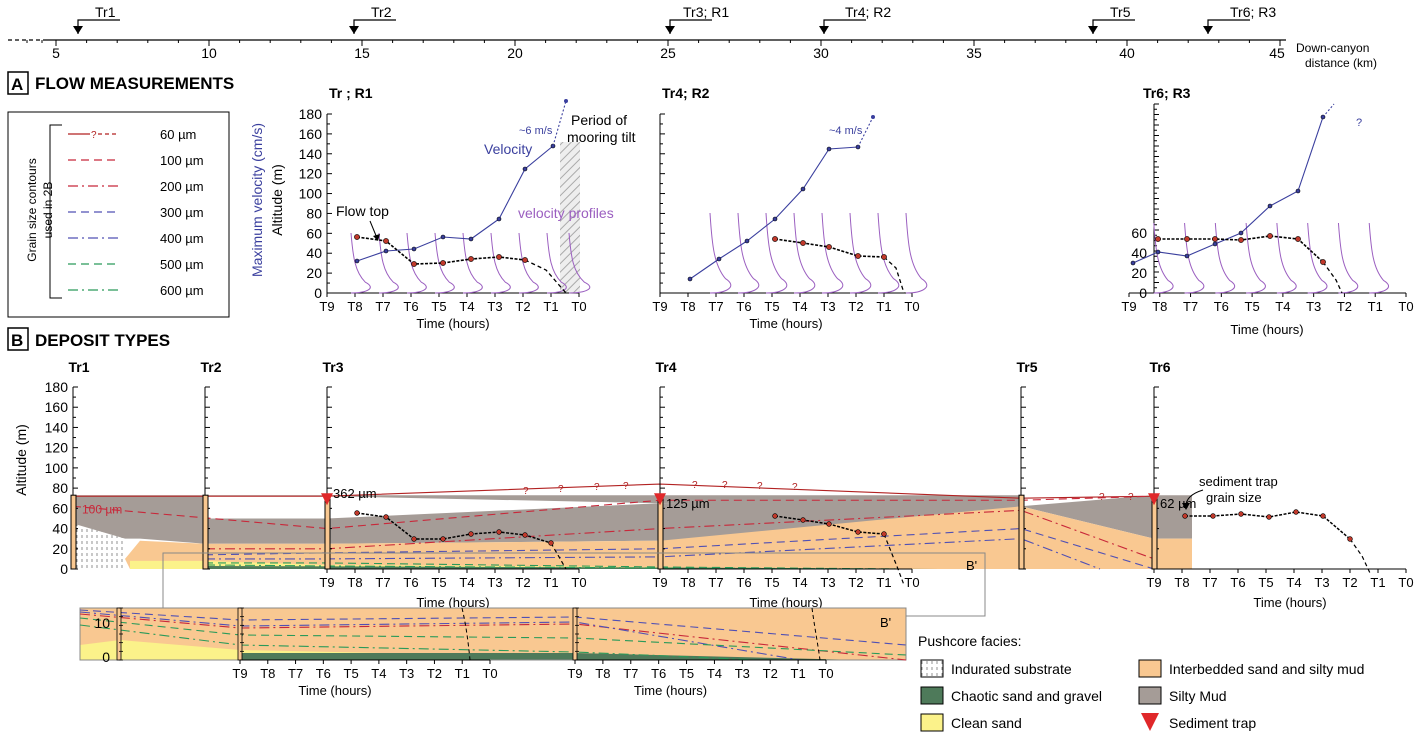 The image size is (1427, 740). What do you see at coordinates (314, 213) in the screenshot?
I see `altitude-tick-label: 80` at bounding box center [314, 213].